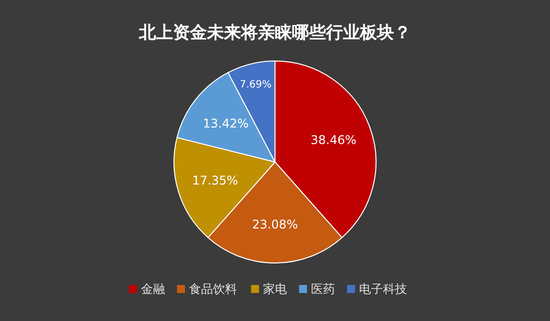  What do you see at coordinates (275, 289) in the screenshot?
I see `legend-label: 家电` at bounding box center [275, 289].